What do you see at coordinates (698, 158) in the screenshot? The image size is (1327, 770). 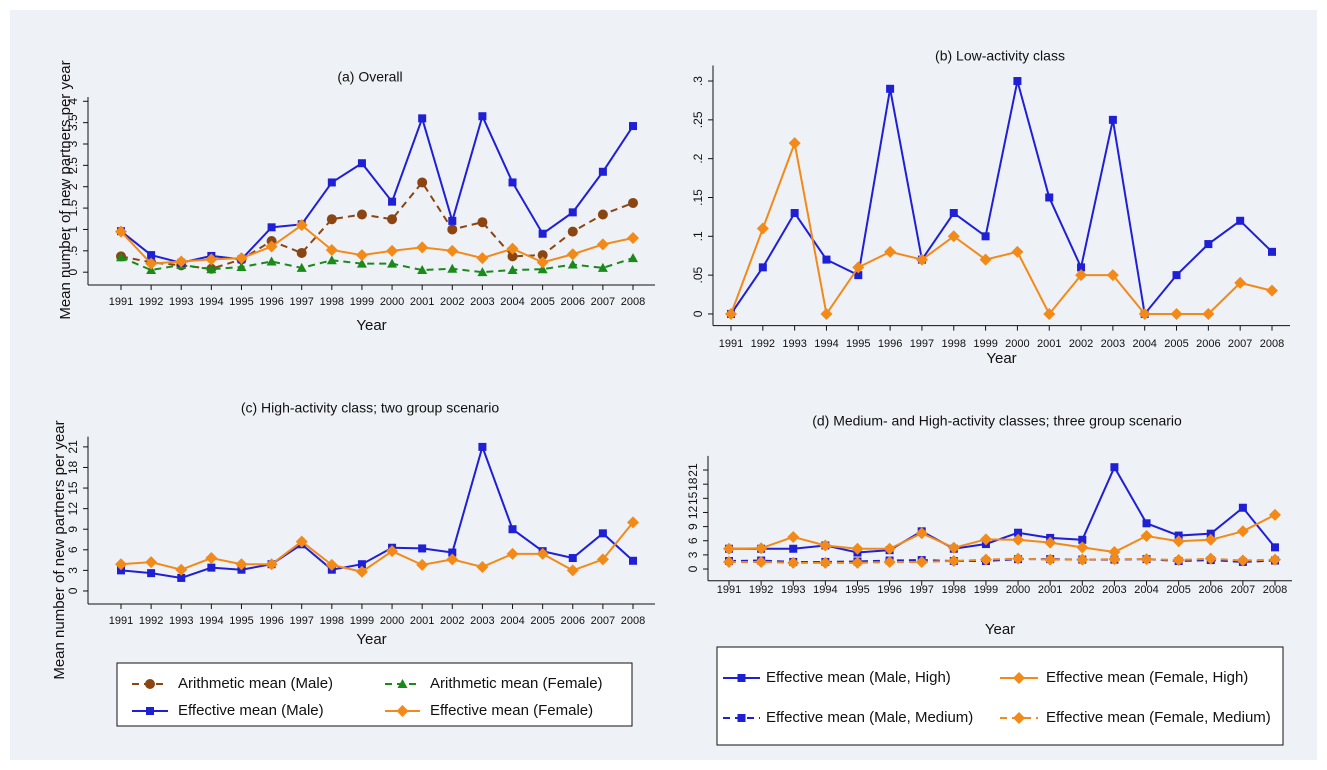 I see `y-tick-label: .2` at bounding box center [698, 158].